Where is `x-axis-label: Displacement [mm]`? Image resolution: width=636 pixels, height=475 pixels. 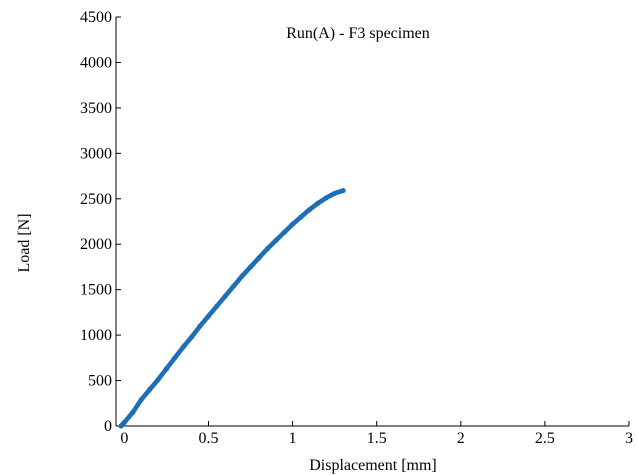
x-axis-label: Displacement [mm] is located at coordinates (373, 465).